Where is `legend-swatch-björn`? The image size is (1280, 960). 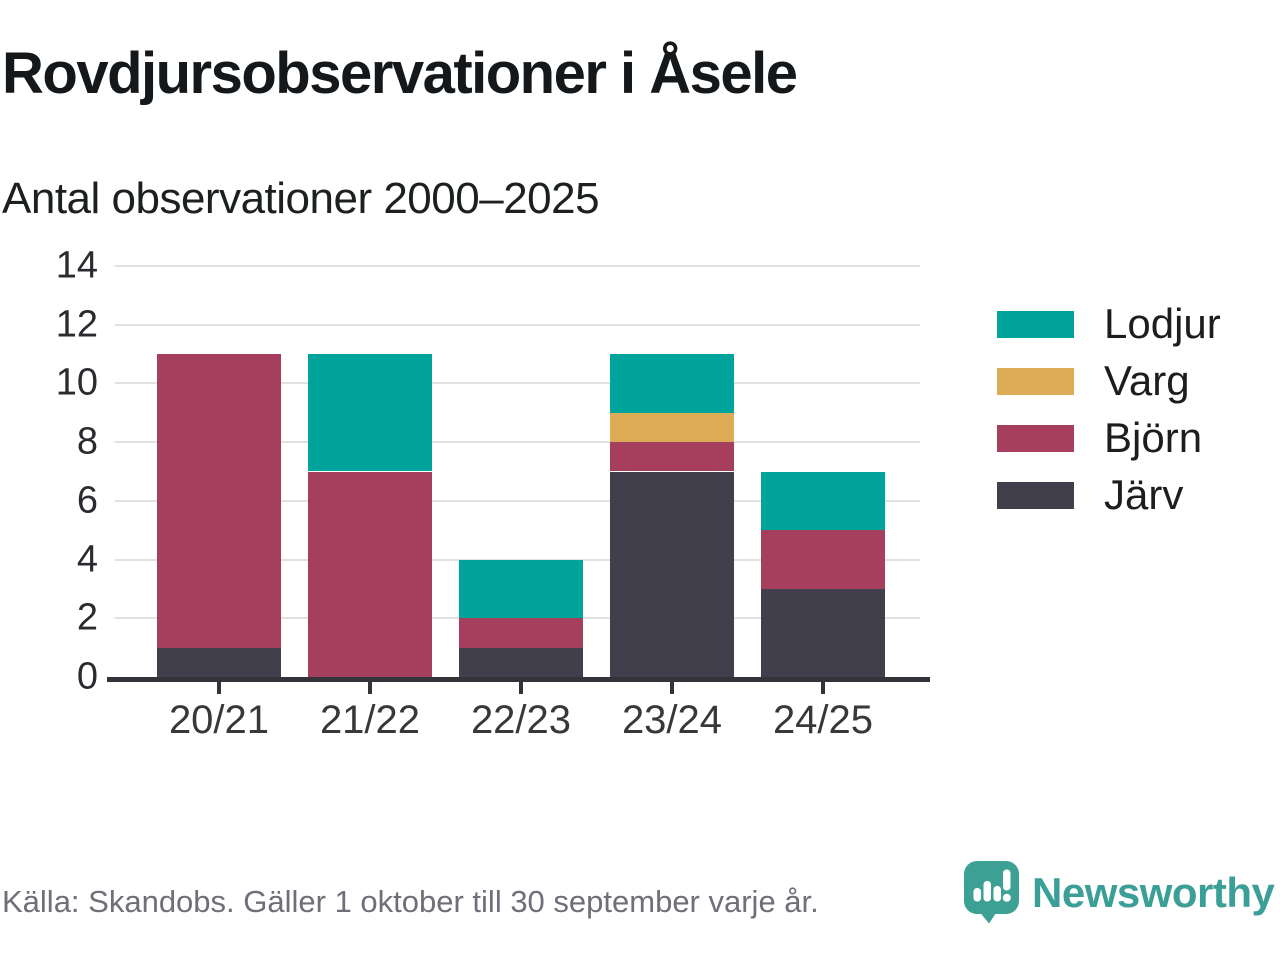 legend-swatch-björn is located at coordinates (1035, 438).